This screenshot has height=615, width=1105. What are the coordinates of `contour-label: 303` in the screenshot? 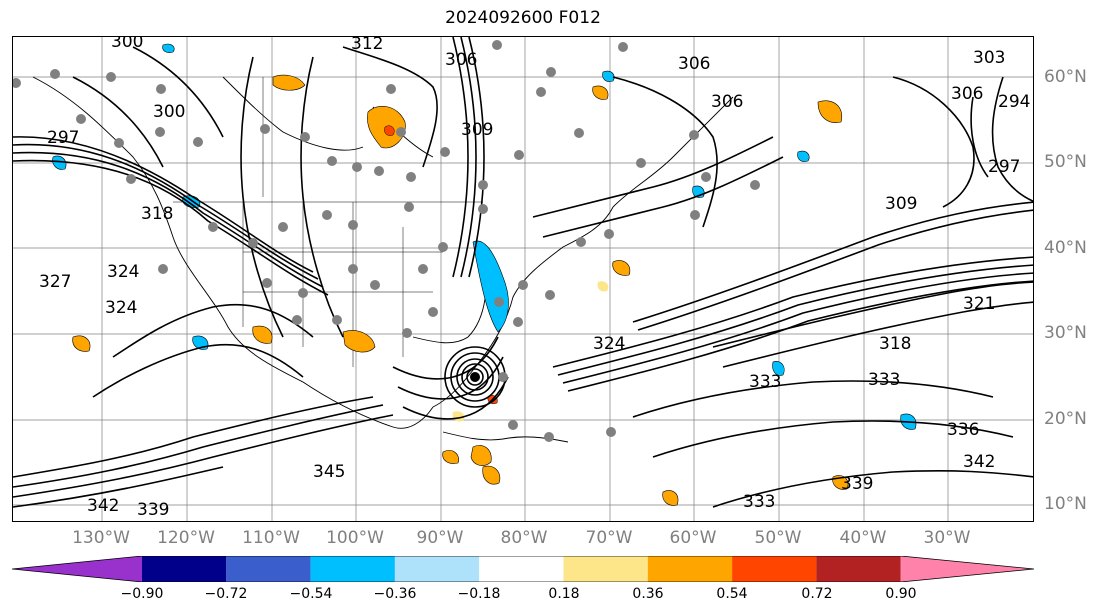 It's located at (989, 58).